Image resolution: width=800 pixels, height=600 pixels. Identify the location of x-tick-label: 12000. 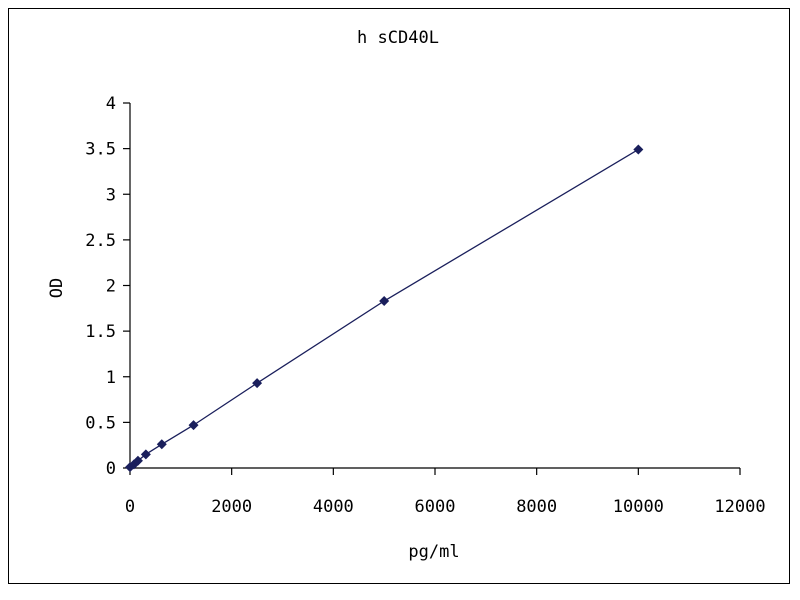
(739, 507).